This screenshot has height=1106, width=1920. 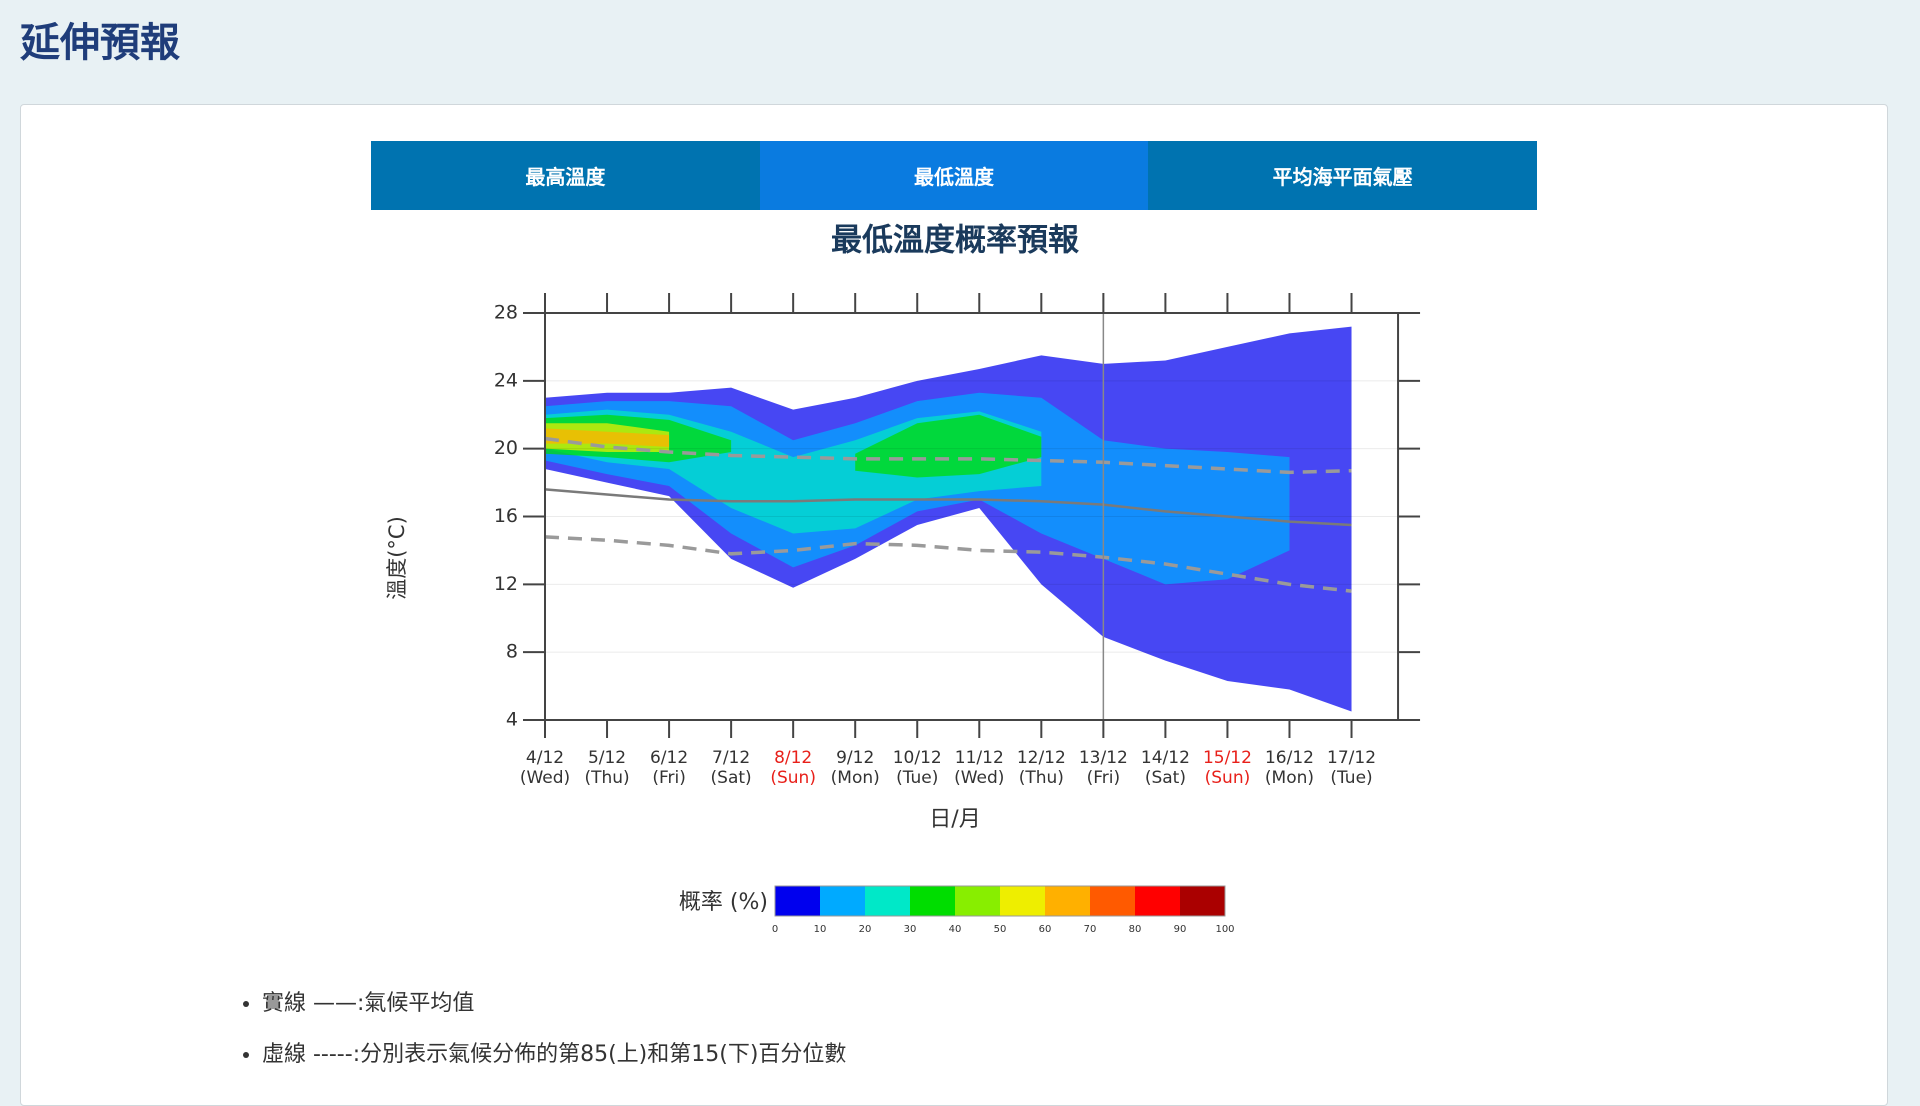 What do you see at coordinates (1224, 929) in the screenshot?
I see `colorbar-tick-label: 100` at bounding box center [1224, 929].